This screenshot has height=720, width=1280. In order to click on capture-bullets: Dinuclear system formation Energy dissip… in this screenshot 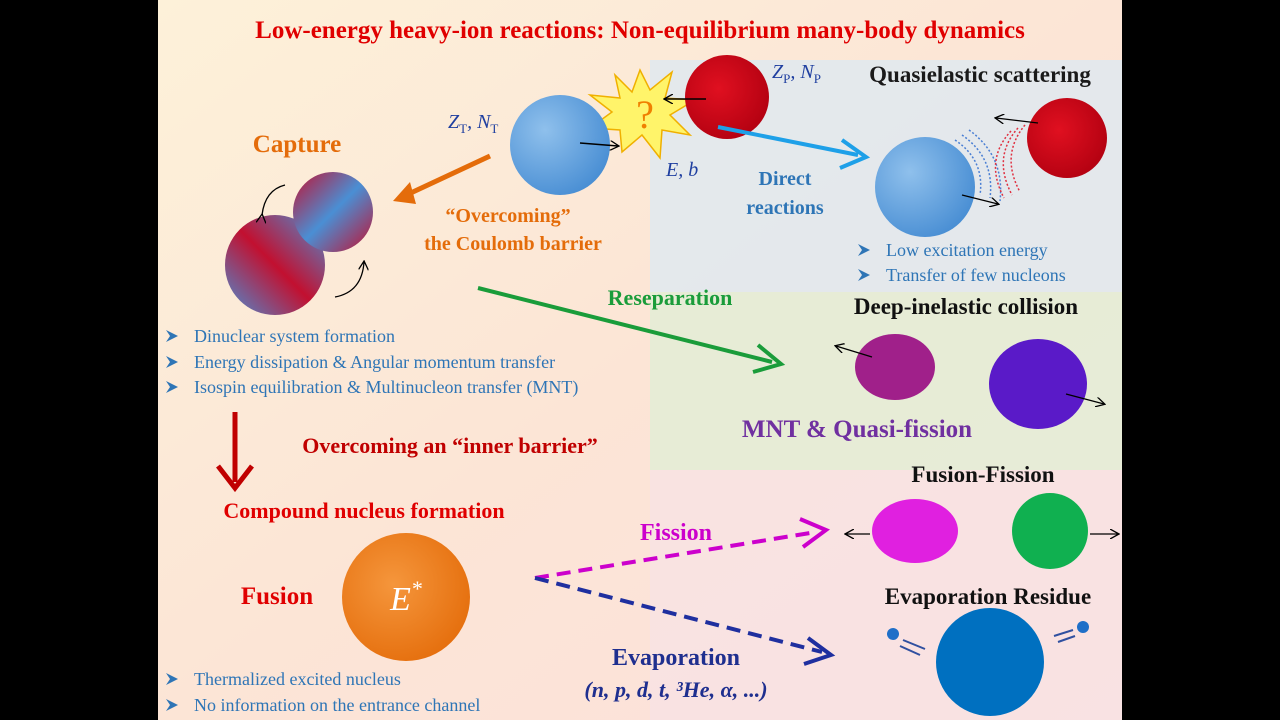, I will do `click(372, 362)`.